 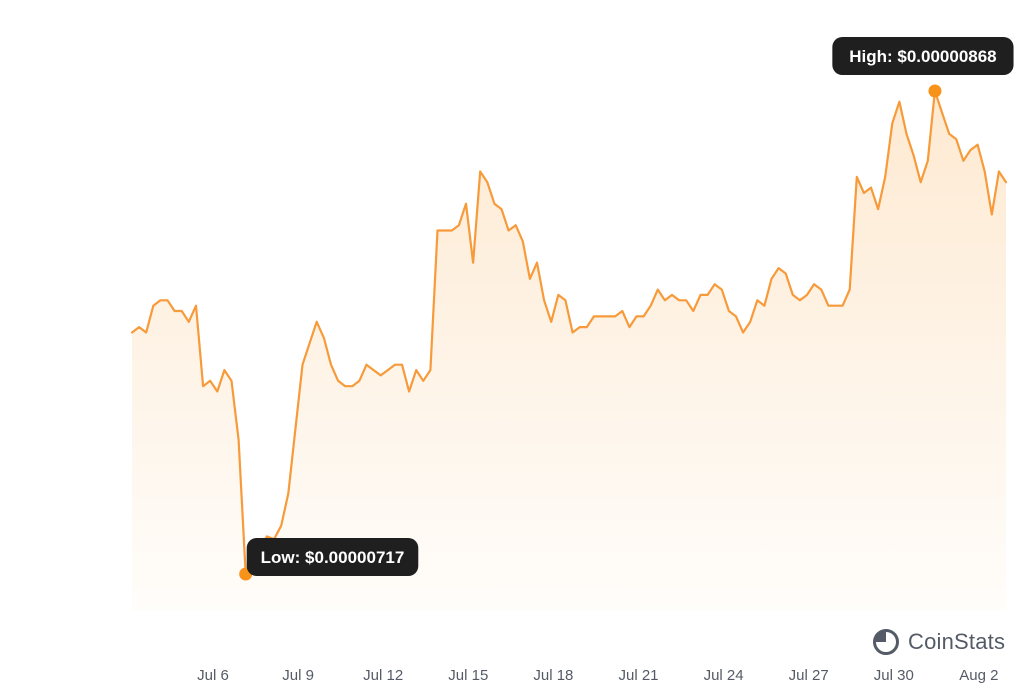 I want to click on low-label-box, so click(x=332, y=557).